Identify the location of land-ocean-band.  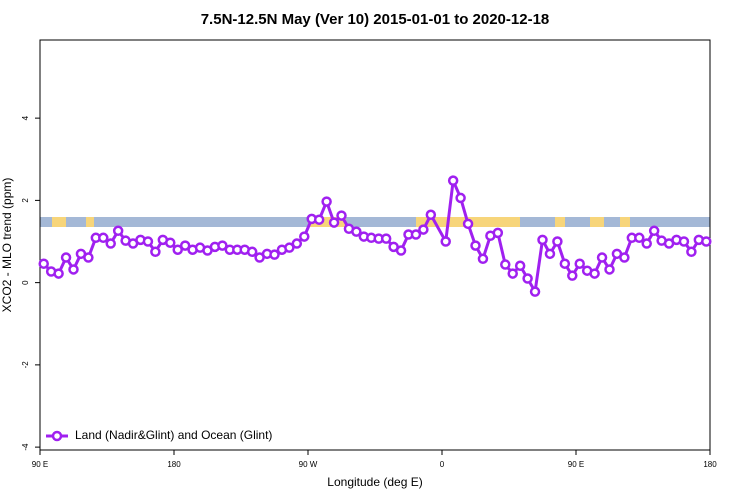
(375, 222).